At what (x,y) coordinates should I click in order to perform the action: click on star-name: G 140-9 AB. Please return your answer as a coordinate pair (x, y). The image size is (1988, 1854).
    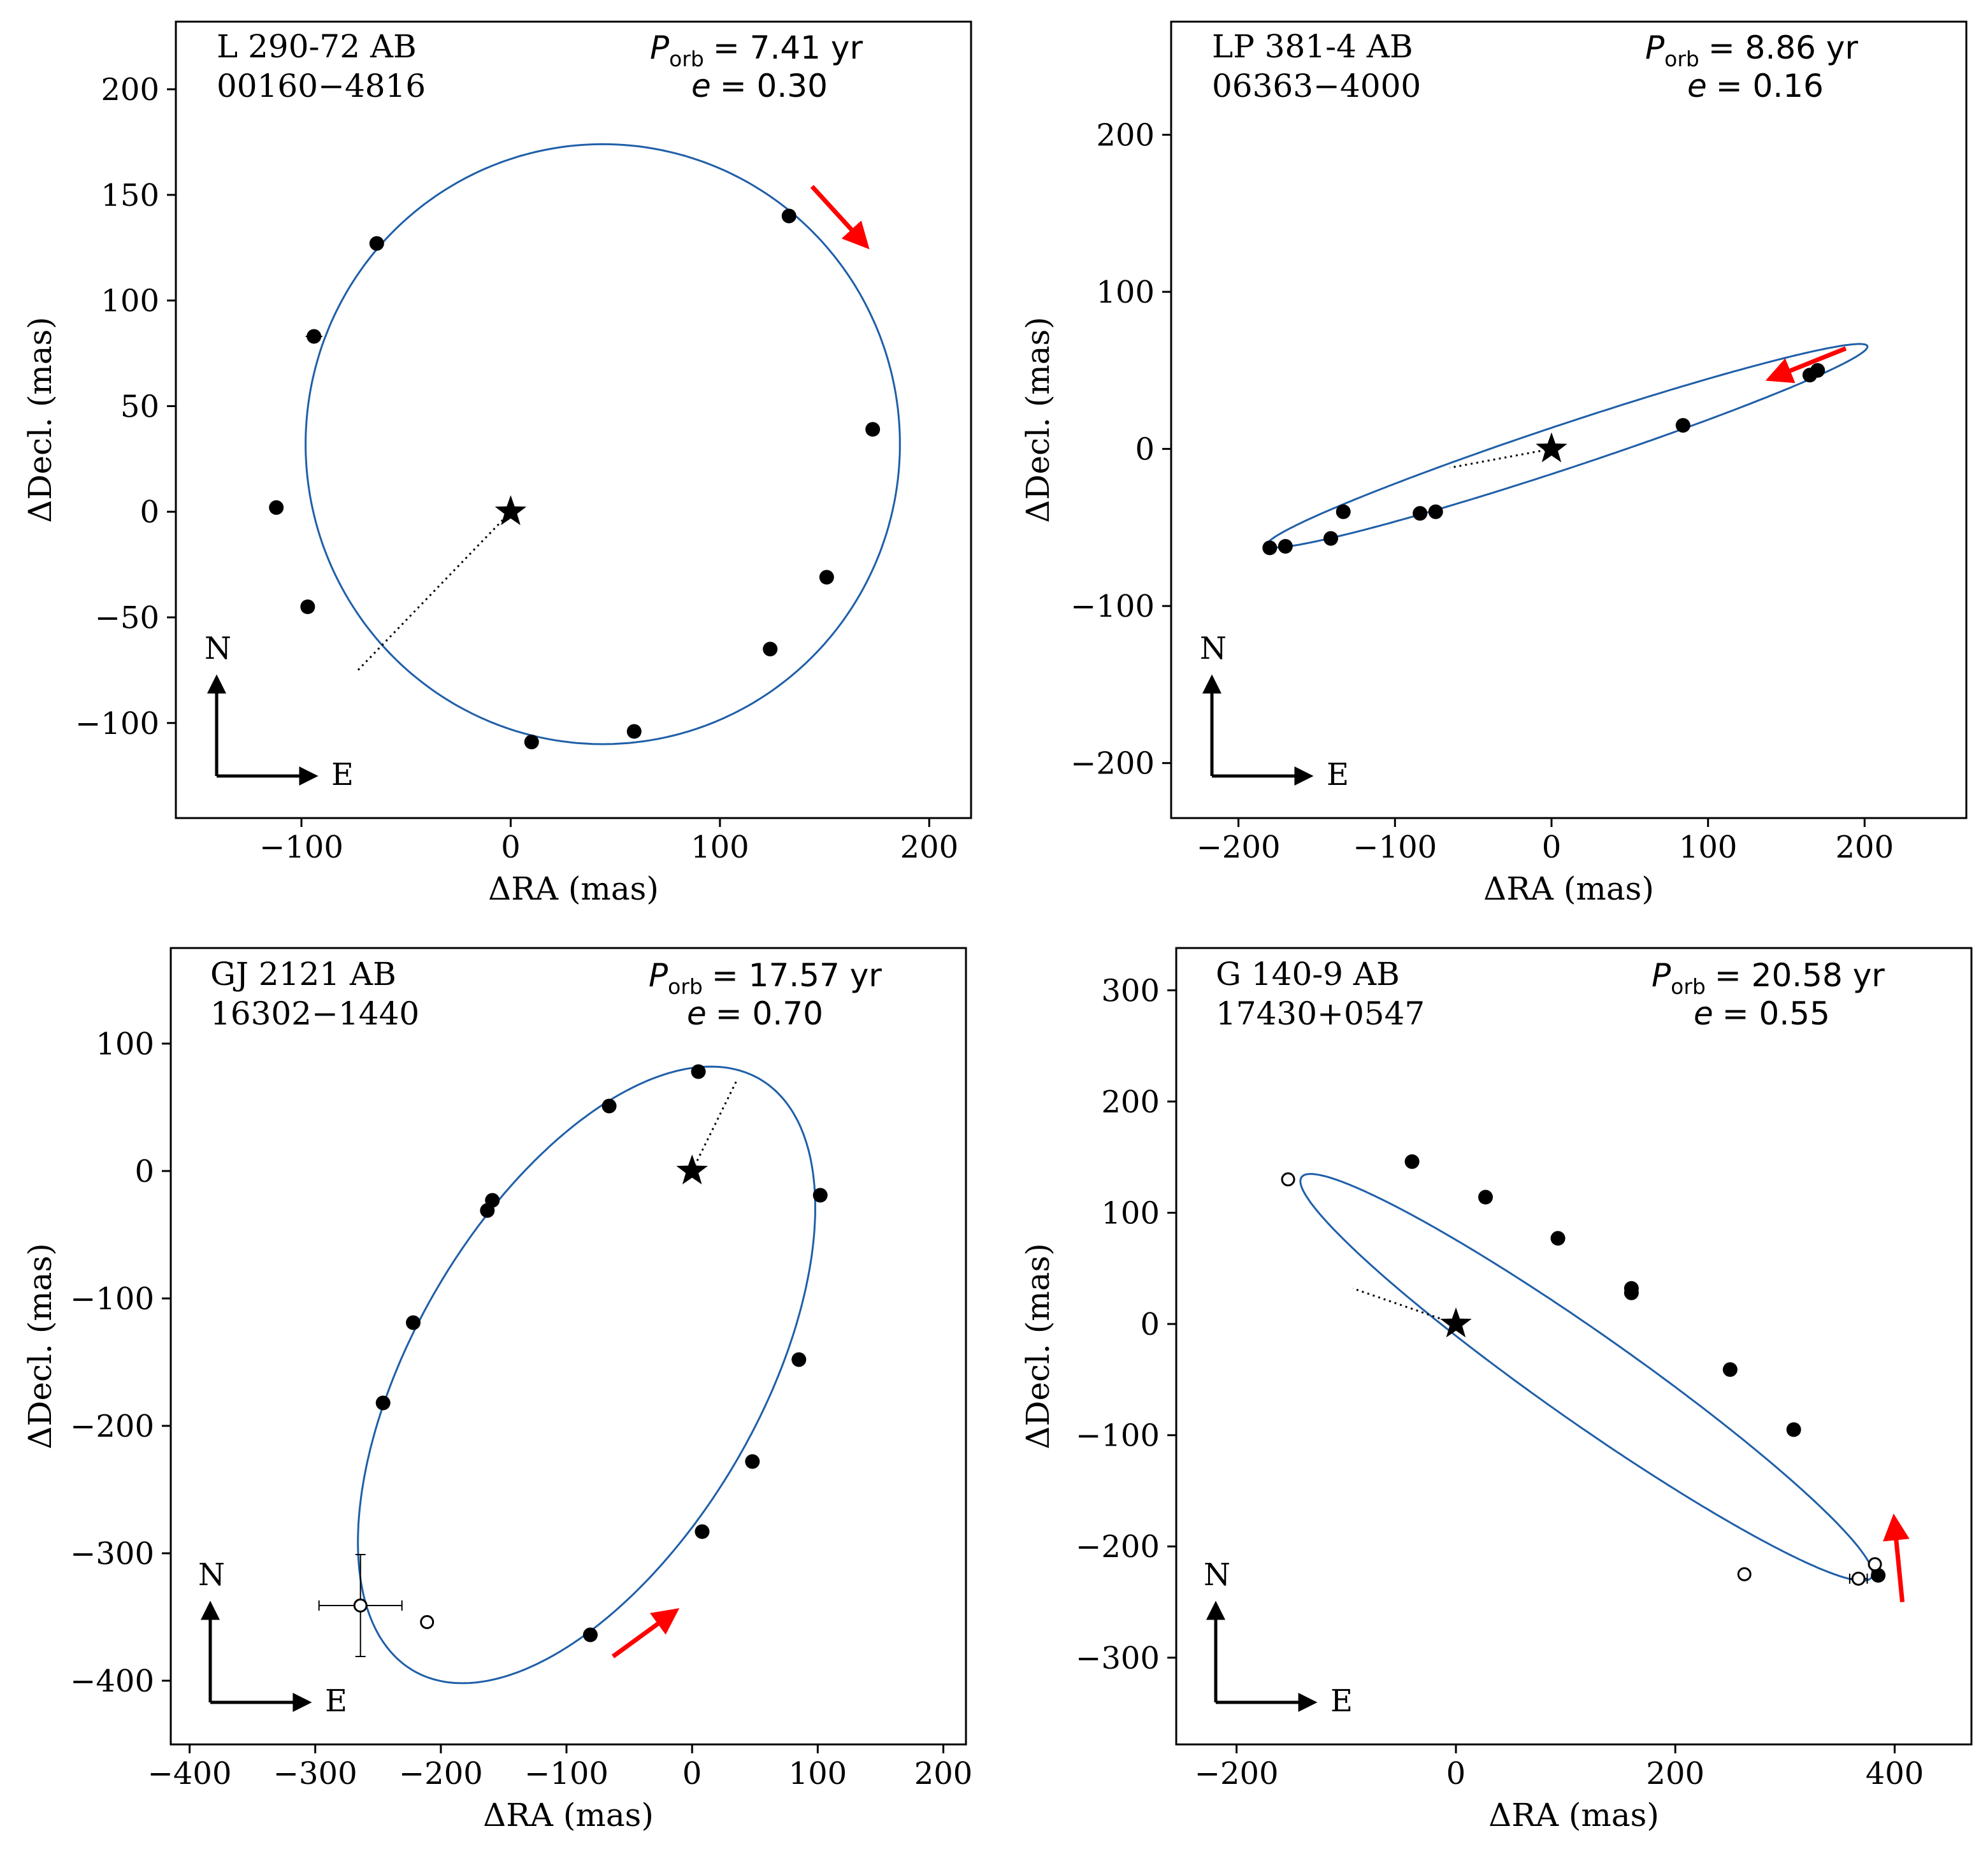
    Looking at the image, I should click on (1308, 974).